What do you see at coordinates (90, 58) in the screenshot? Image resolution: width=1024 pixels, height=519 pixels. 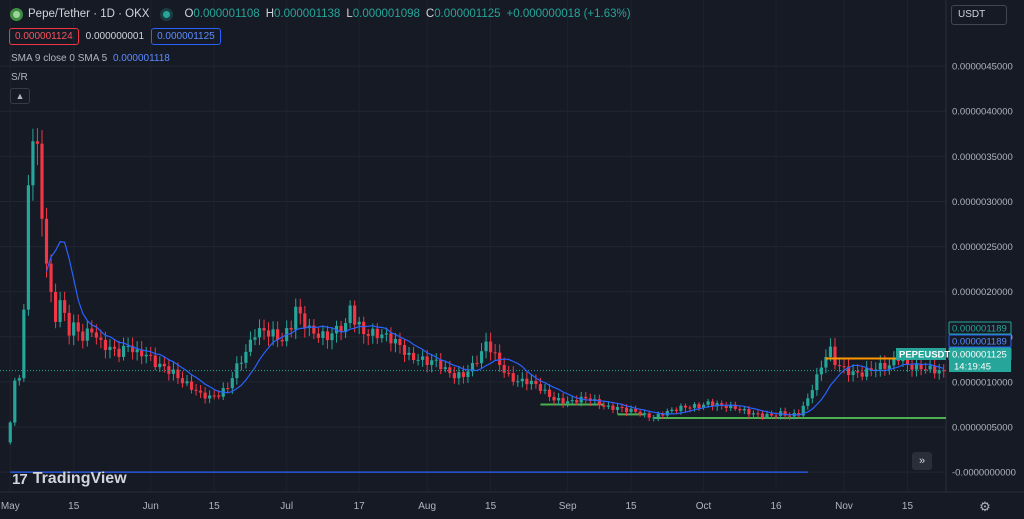 I see `sma-legend: SMA 9 close 0 SMA 5 0.000001118` at bounding box center [90, 58].